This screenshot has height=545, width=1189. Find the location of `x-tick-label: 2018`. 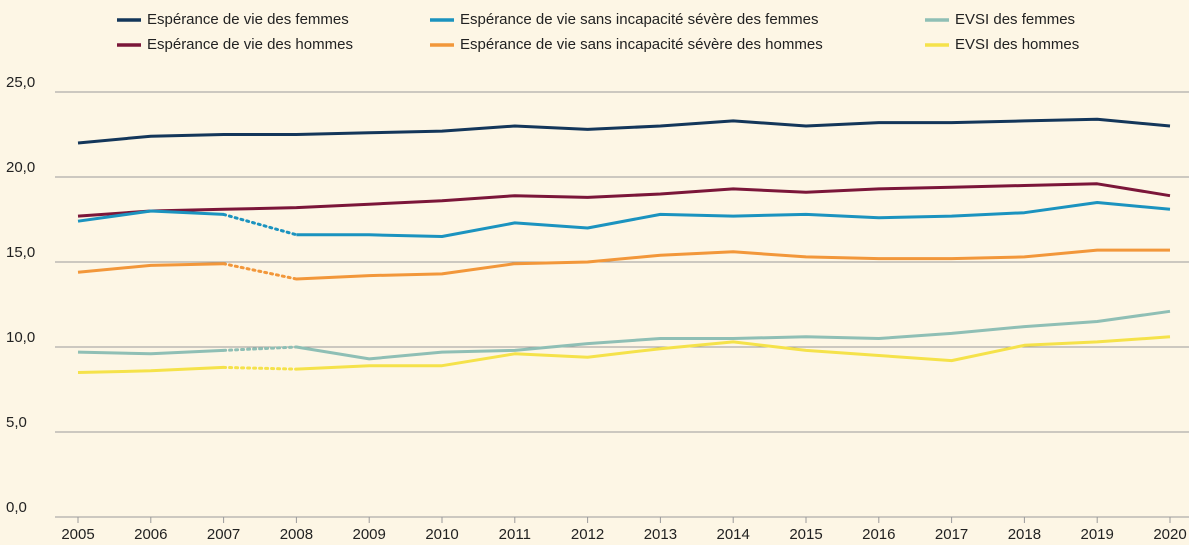

x-tick-label: 2018 is located at coordinates (1024, 534).